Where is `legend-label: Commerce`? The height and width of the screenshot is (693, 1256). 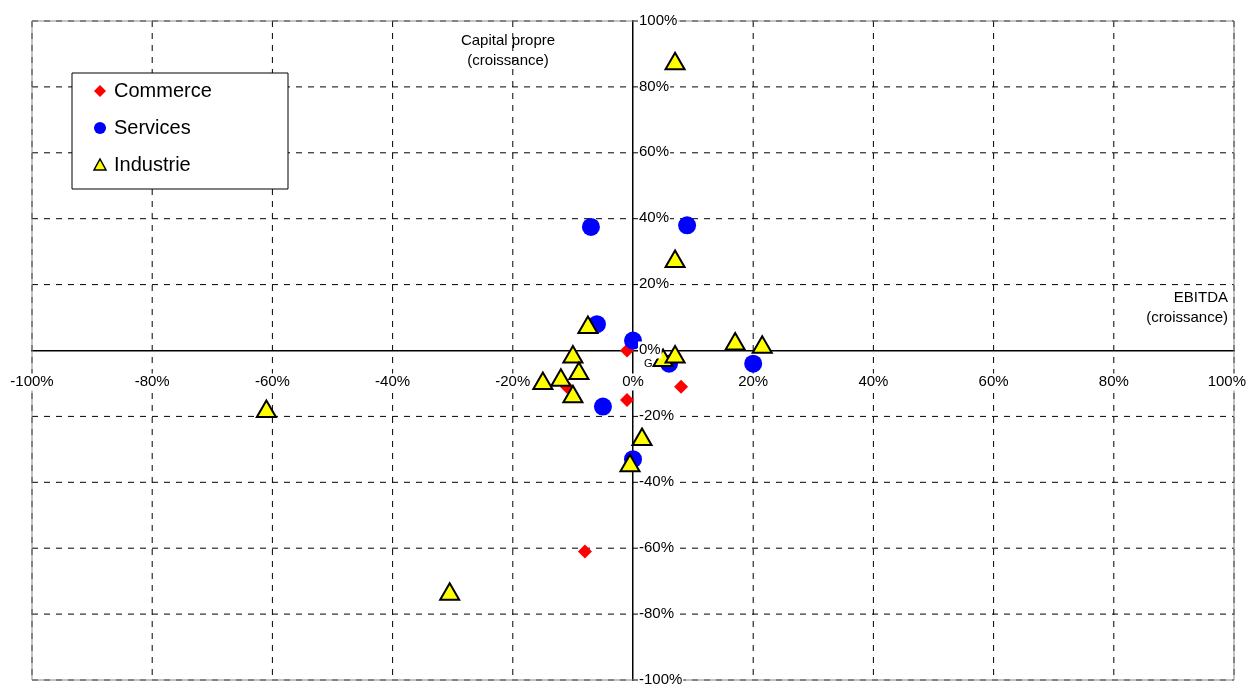
legend-label: Commerce is located at coordinates (163, 89).